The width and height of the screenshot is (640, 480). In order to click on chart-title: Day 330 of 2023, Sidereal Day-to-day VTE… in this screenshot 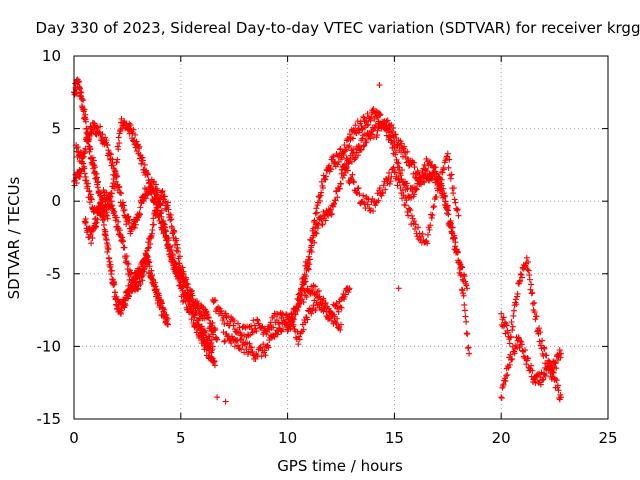, I will do `click(338, 28)`.